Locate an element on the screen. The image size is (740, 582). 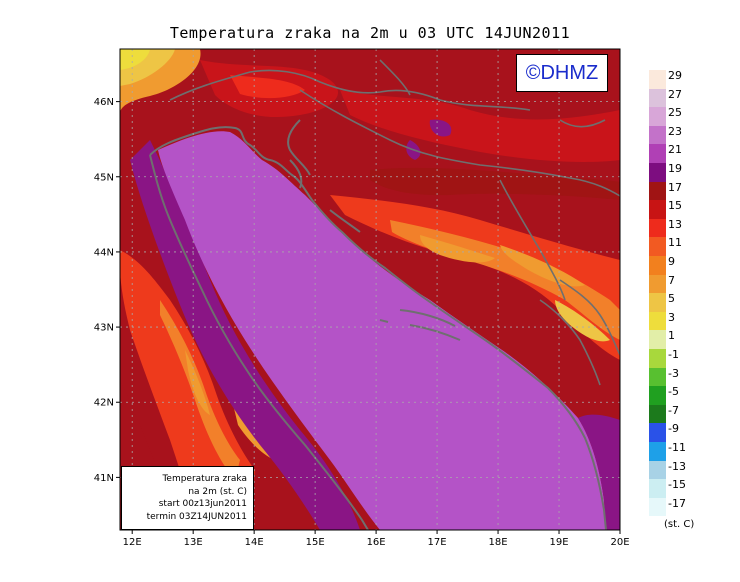
legend-label: 21 is located at coordinates (675, 150).